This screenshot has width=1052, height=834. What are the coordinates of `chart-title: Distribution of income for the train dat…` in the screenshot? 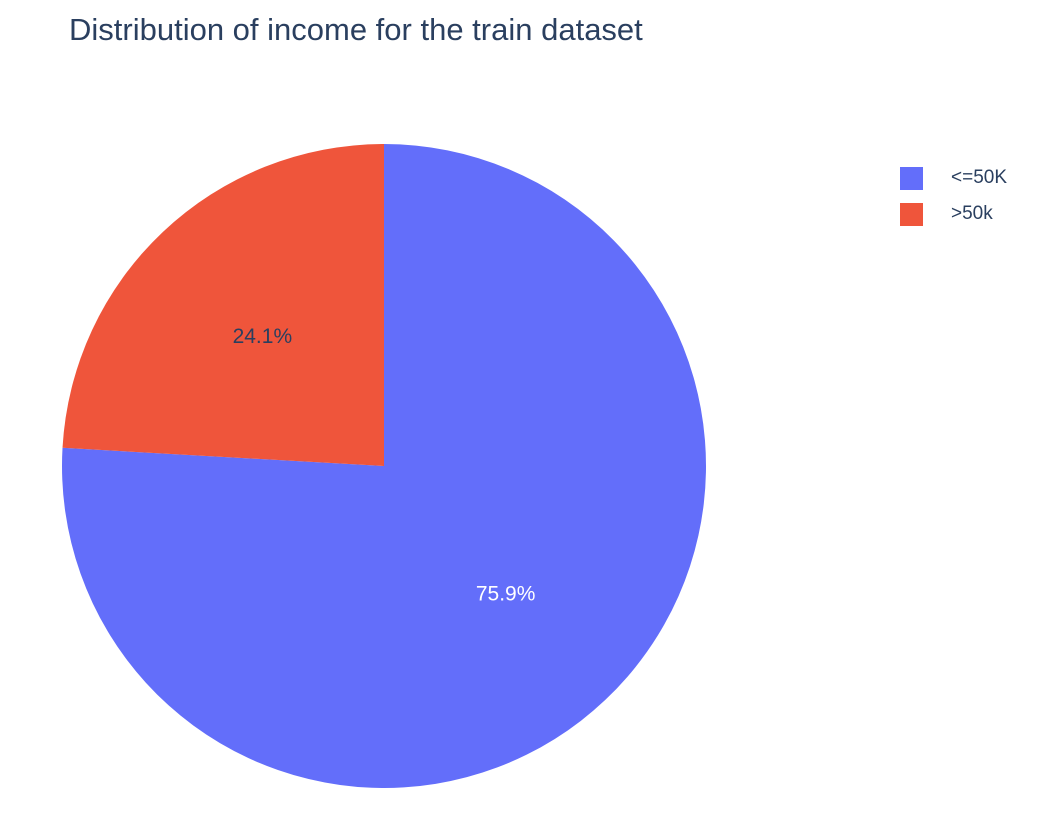 It's located at (356, 29).